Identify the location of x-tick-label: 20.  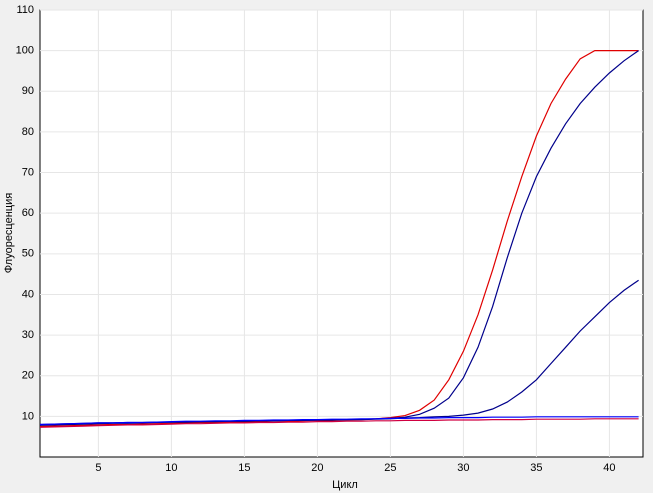
(317, 468).